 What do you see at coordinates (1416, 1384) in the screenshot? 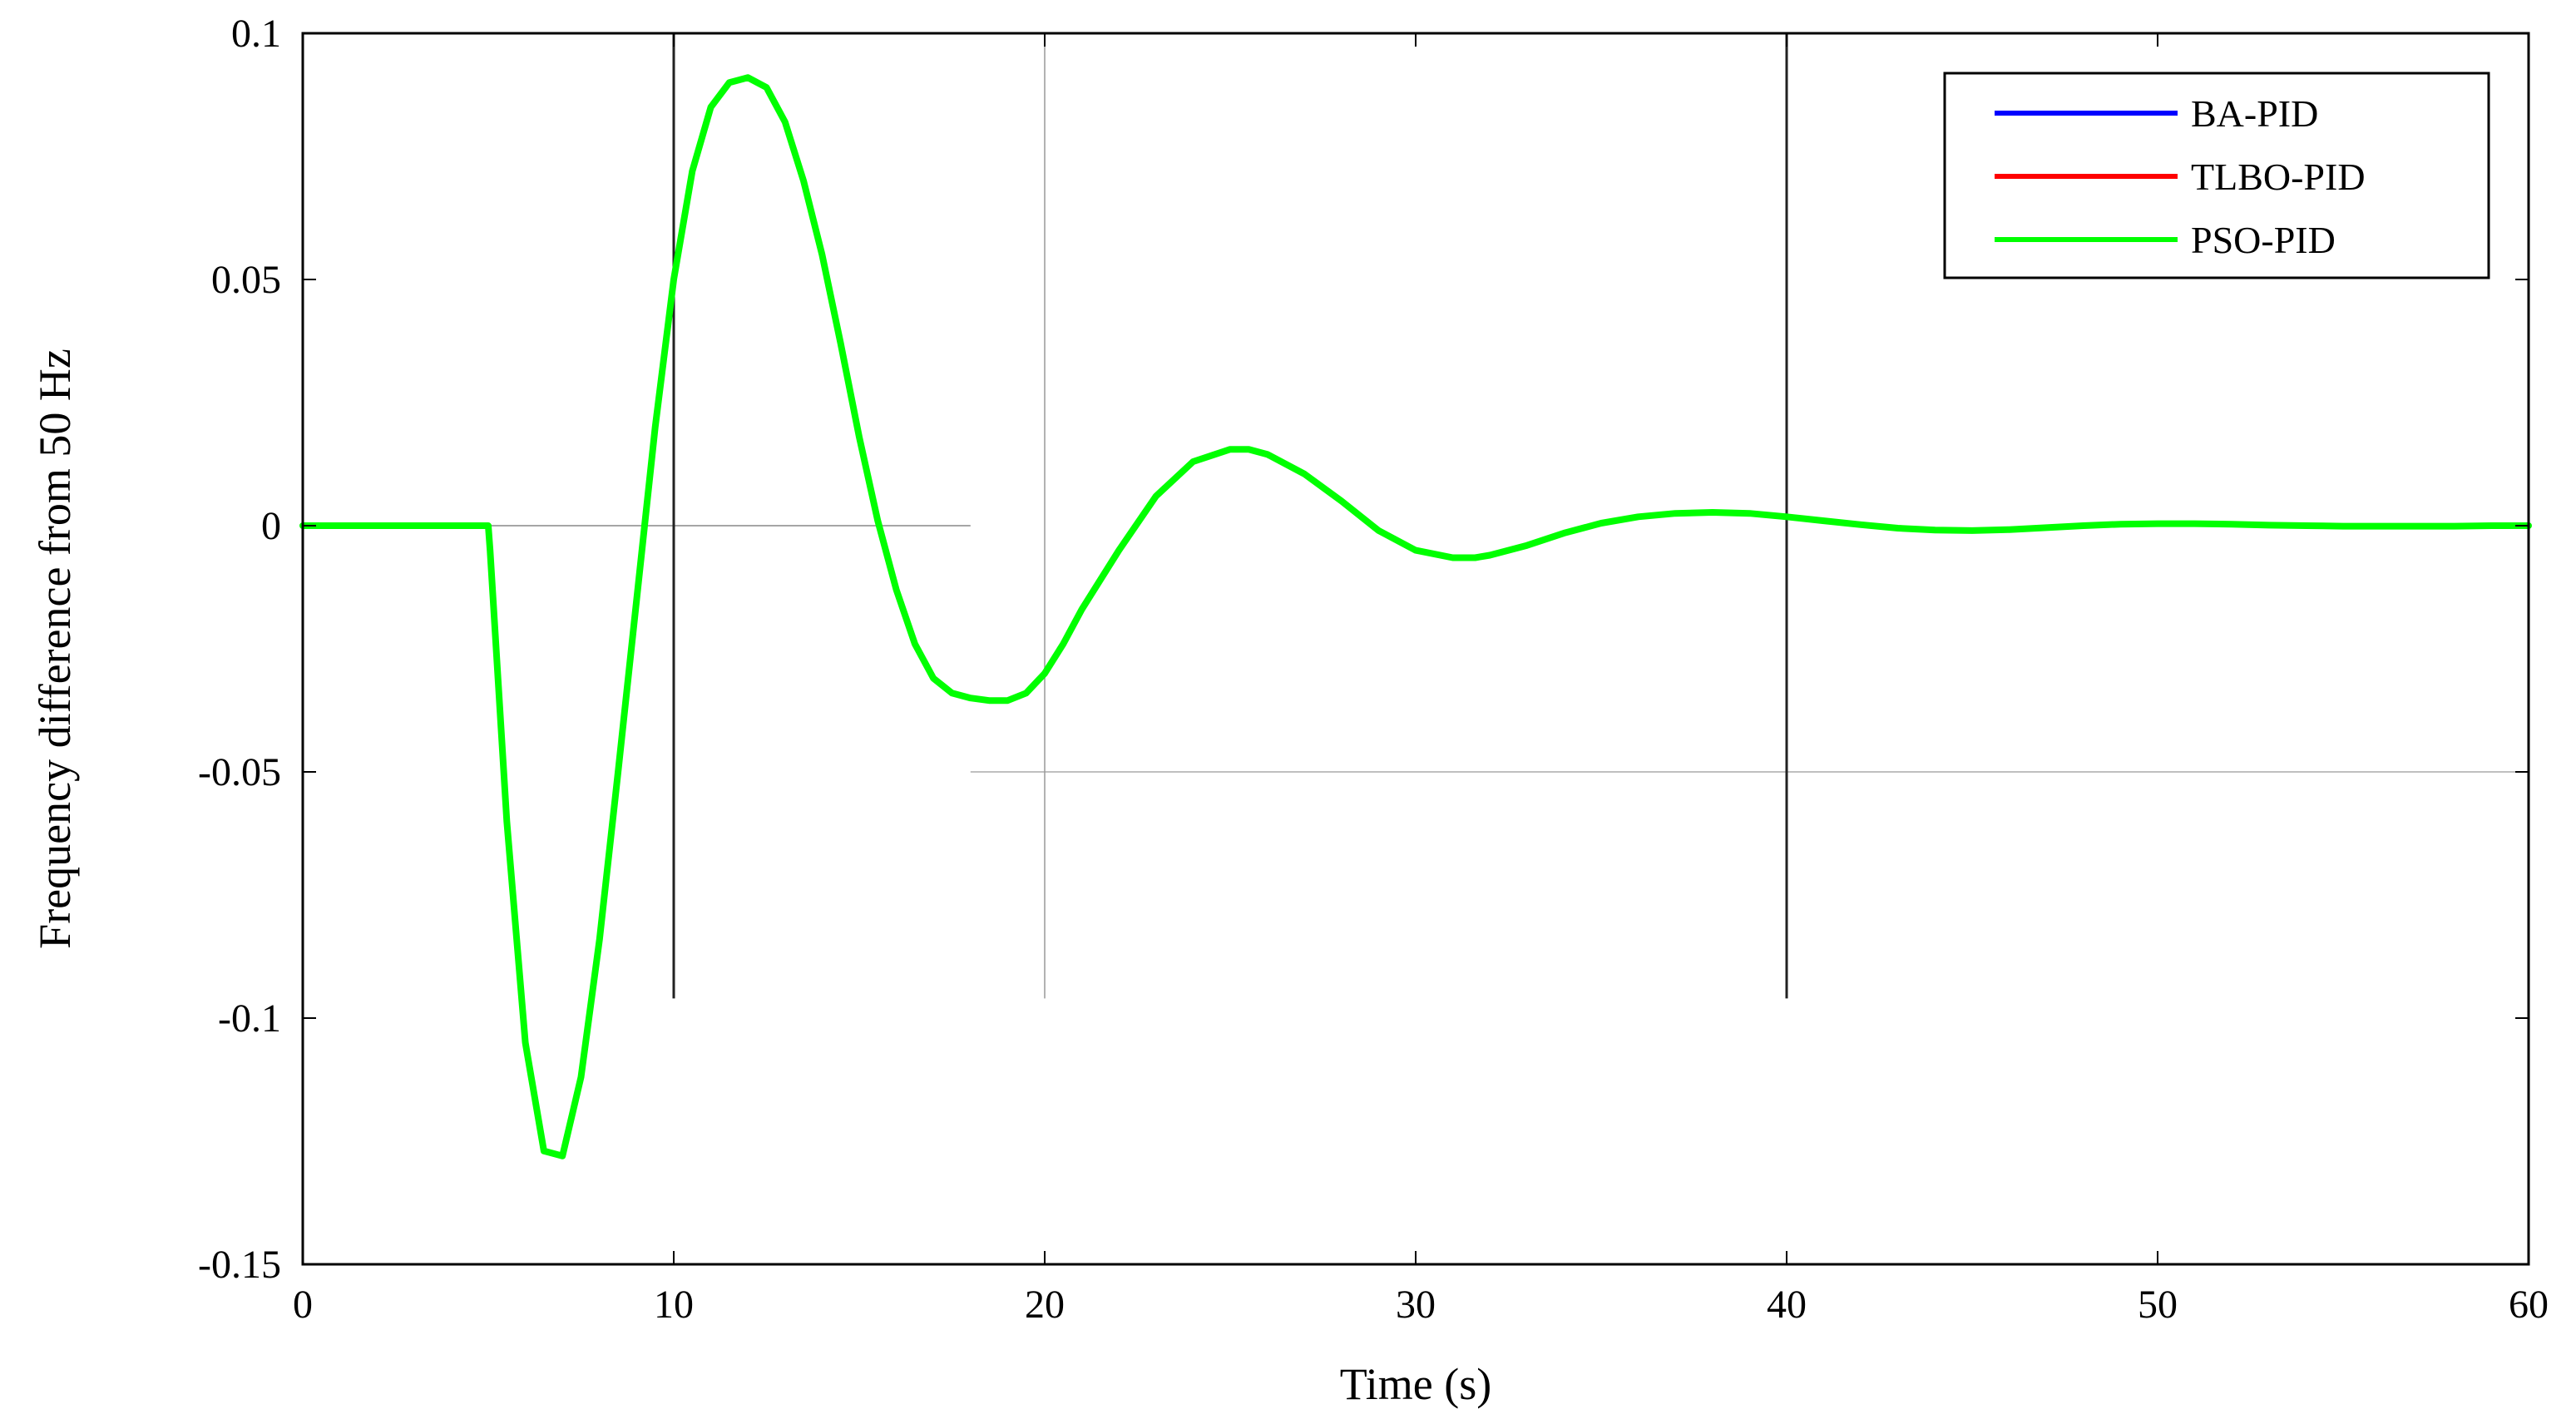
I see `x-axis-label: Time (s)` at bounding box center [1416, 1384].